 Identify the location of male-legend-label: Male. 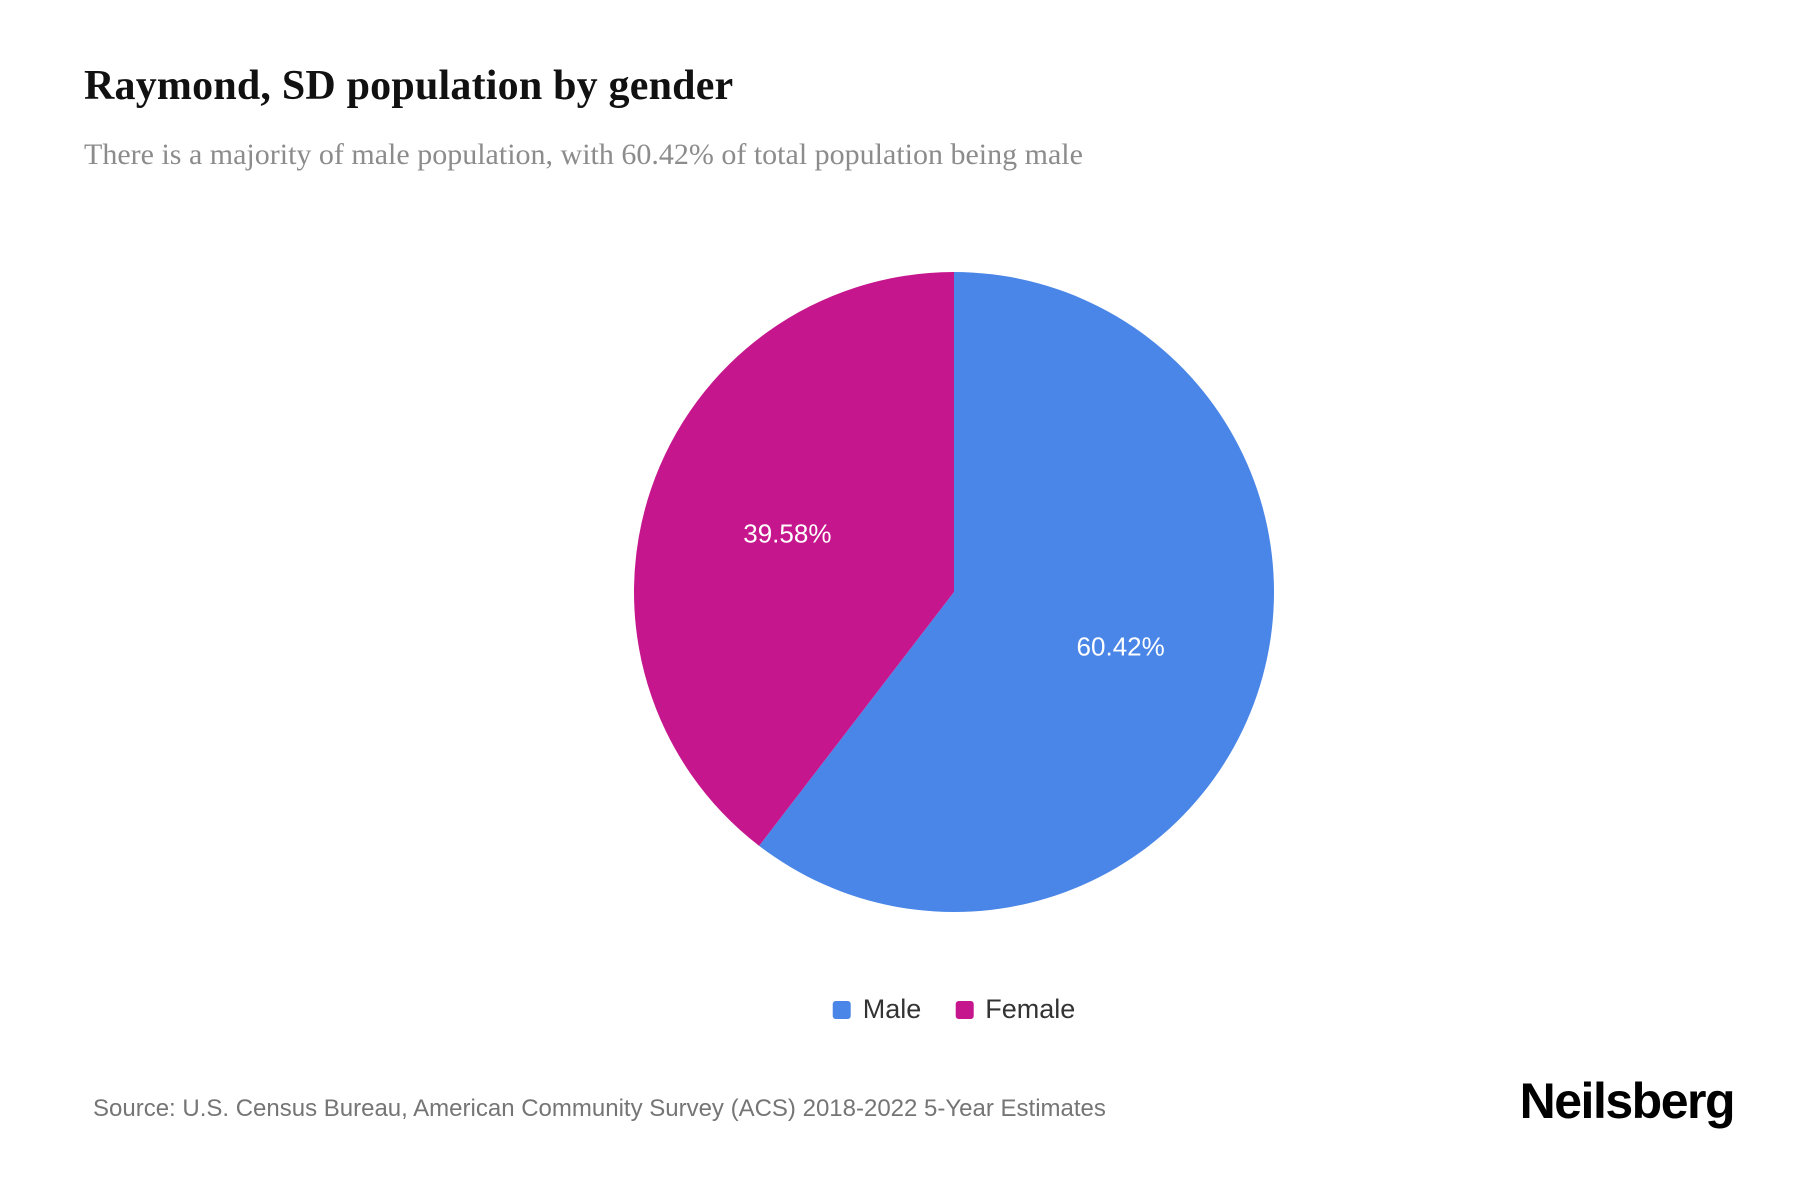
(892, 1009).